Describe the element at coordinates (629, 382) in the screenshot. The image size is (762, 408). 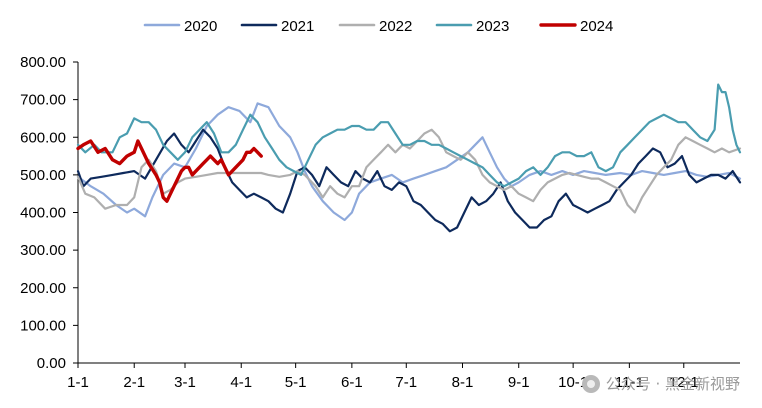
I see `x-tick-label: 11-1` at that location.